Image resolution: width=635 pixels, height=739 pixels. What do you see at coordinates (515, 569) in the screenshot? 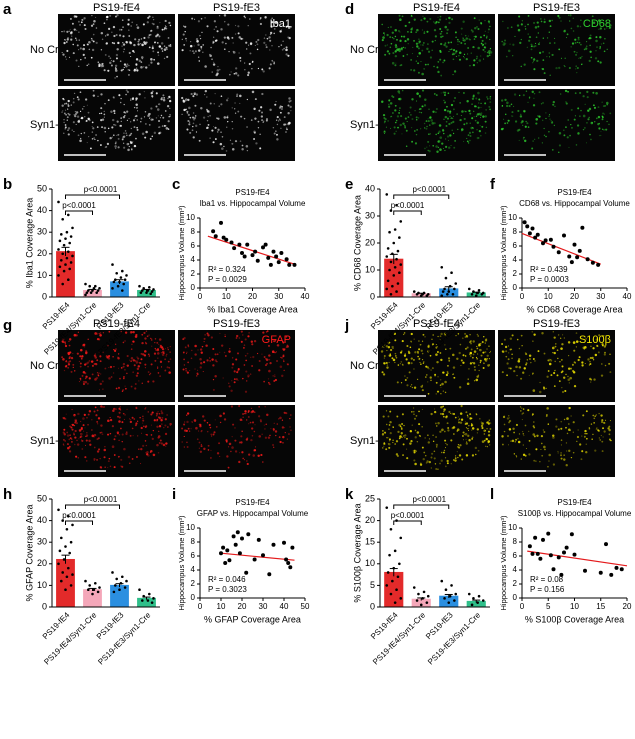
I see `y-tick-label: 4` at bounding box center [515, 569].